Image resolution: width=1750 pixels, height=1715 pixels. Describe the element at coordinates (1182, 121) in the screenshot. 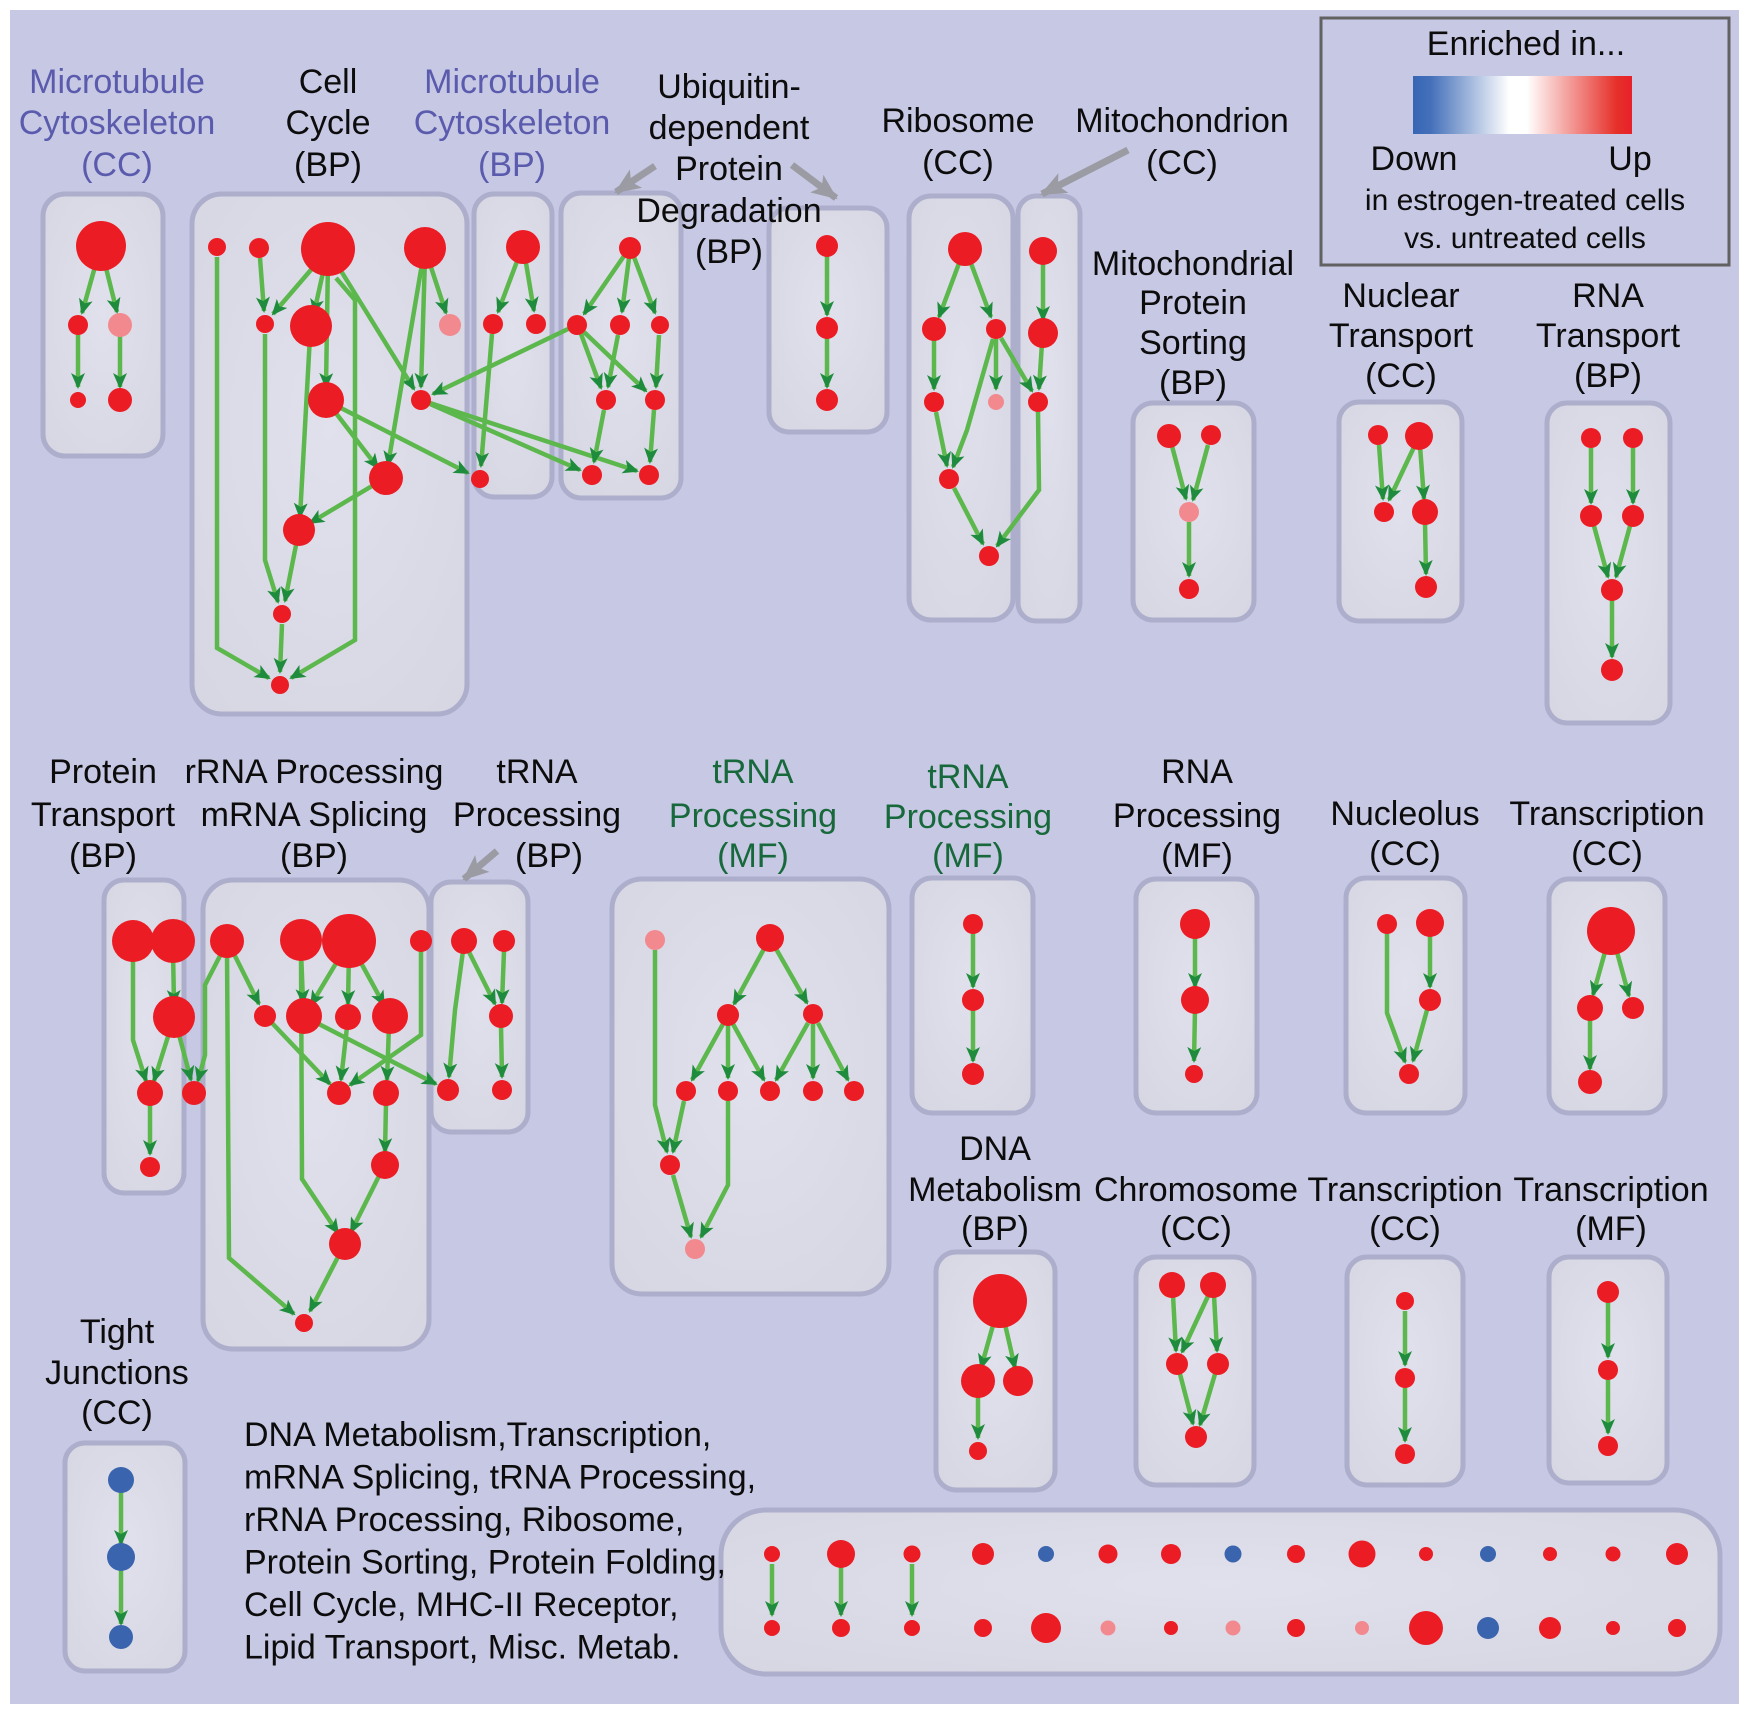

I see `svg-text: Mitochondrion` at that location.